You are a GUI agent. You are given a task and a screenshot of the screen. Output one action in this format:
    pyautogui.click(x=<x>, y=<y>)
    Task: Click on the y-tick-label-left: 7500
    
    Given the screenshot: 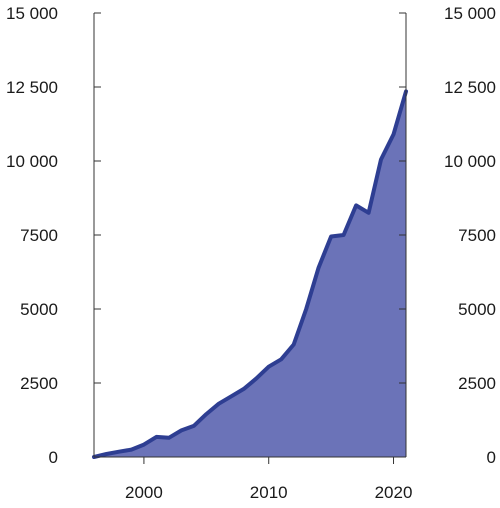 What is the action you would take?
    pyautogui.click(x=39, y=235)
    